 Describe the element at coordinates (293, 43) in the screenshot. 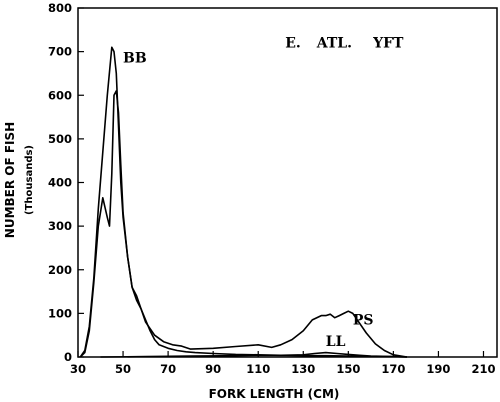

I see `annotation-label: E.` at that location.